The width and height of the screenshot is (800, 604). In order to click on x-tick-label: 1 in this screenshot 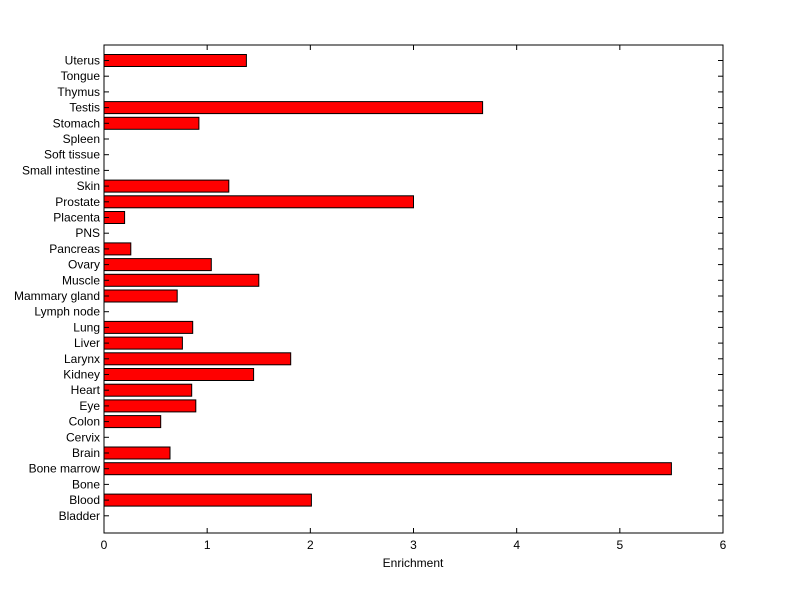, I will do `click(207, 545)`.